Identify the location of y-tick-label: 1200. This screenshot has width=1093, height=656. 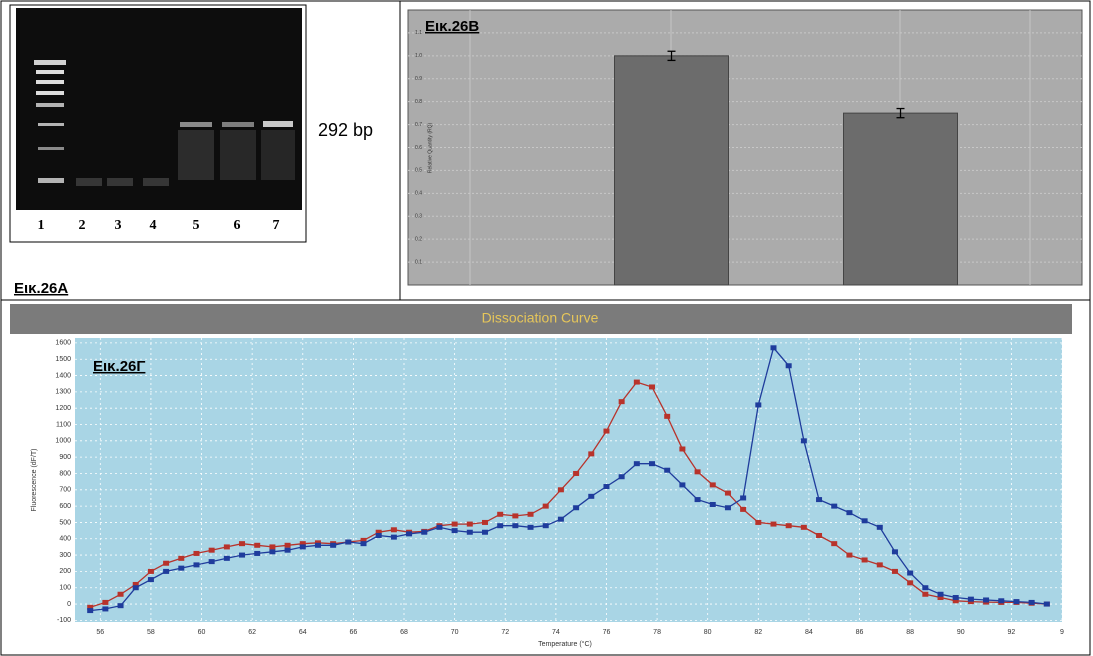
(63, 408).